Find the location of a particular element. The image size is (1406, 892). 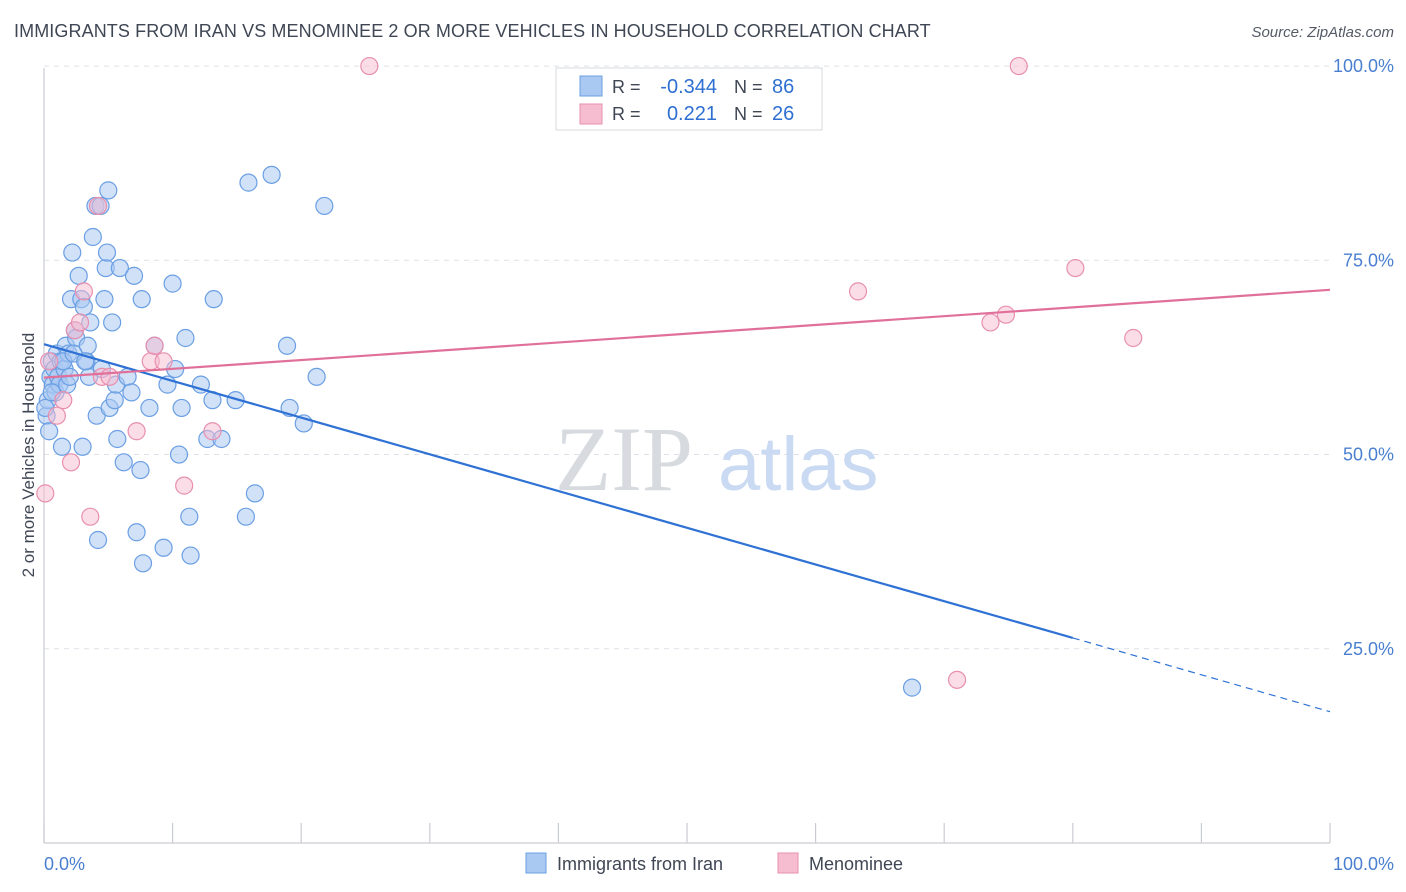

legend-n-value-1: 86 is located at coordinates (783, 87).